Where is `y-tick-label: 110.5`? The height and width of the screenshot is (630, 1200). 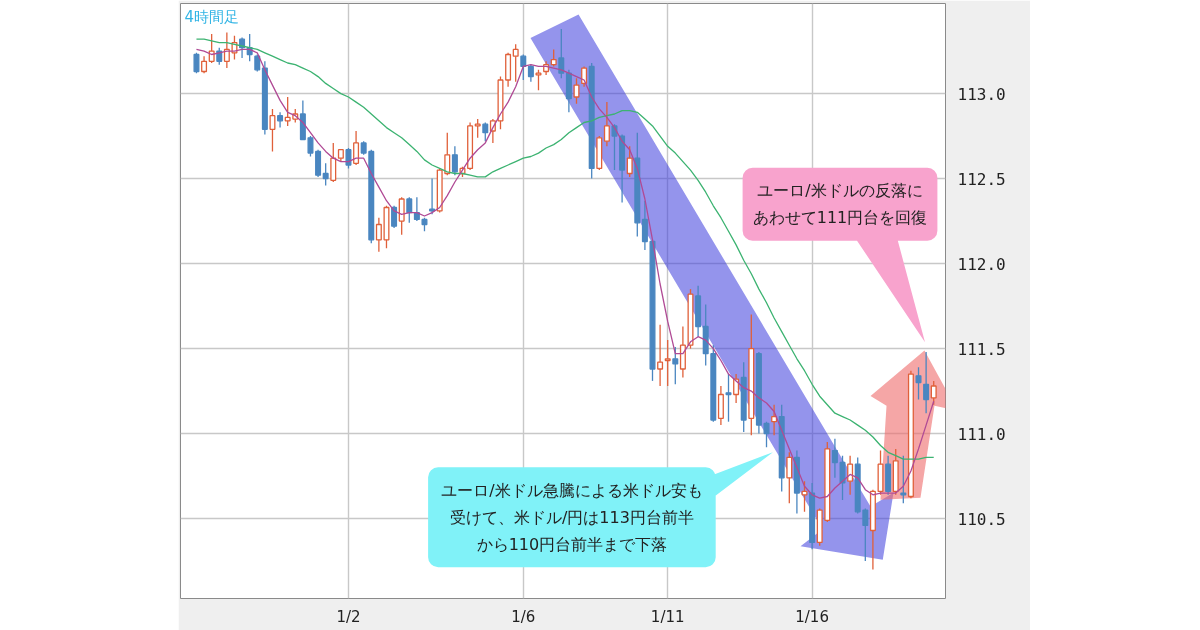 y-tick-label: 110.5 is located at coordinates (981, 519).